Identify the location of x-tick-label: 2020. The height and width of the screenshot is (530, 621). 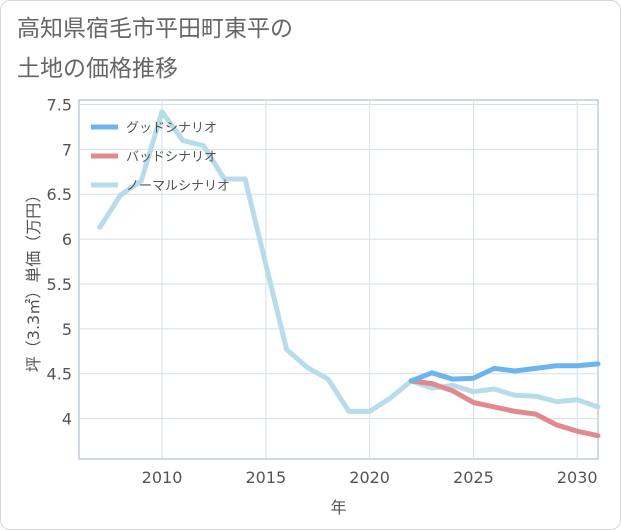
(369, 477).